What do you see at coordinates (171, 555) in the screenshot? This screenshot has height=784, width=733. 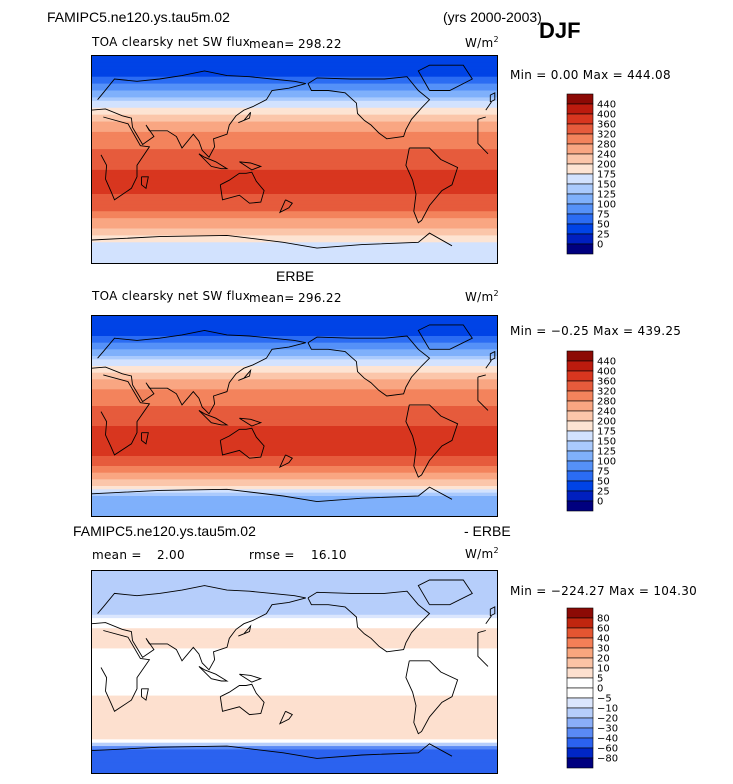 I see `panel3-mean-value: 2.00` at bounding box center [171, 555].